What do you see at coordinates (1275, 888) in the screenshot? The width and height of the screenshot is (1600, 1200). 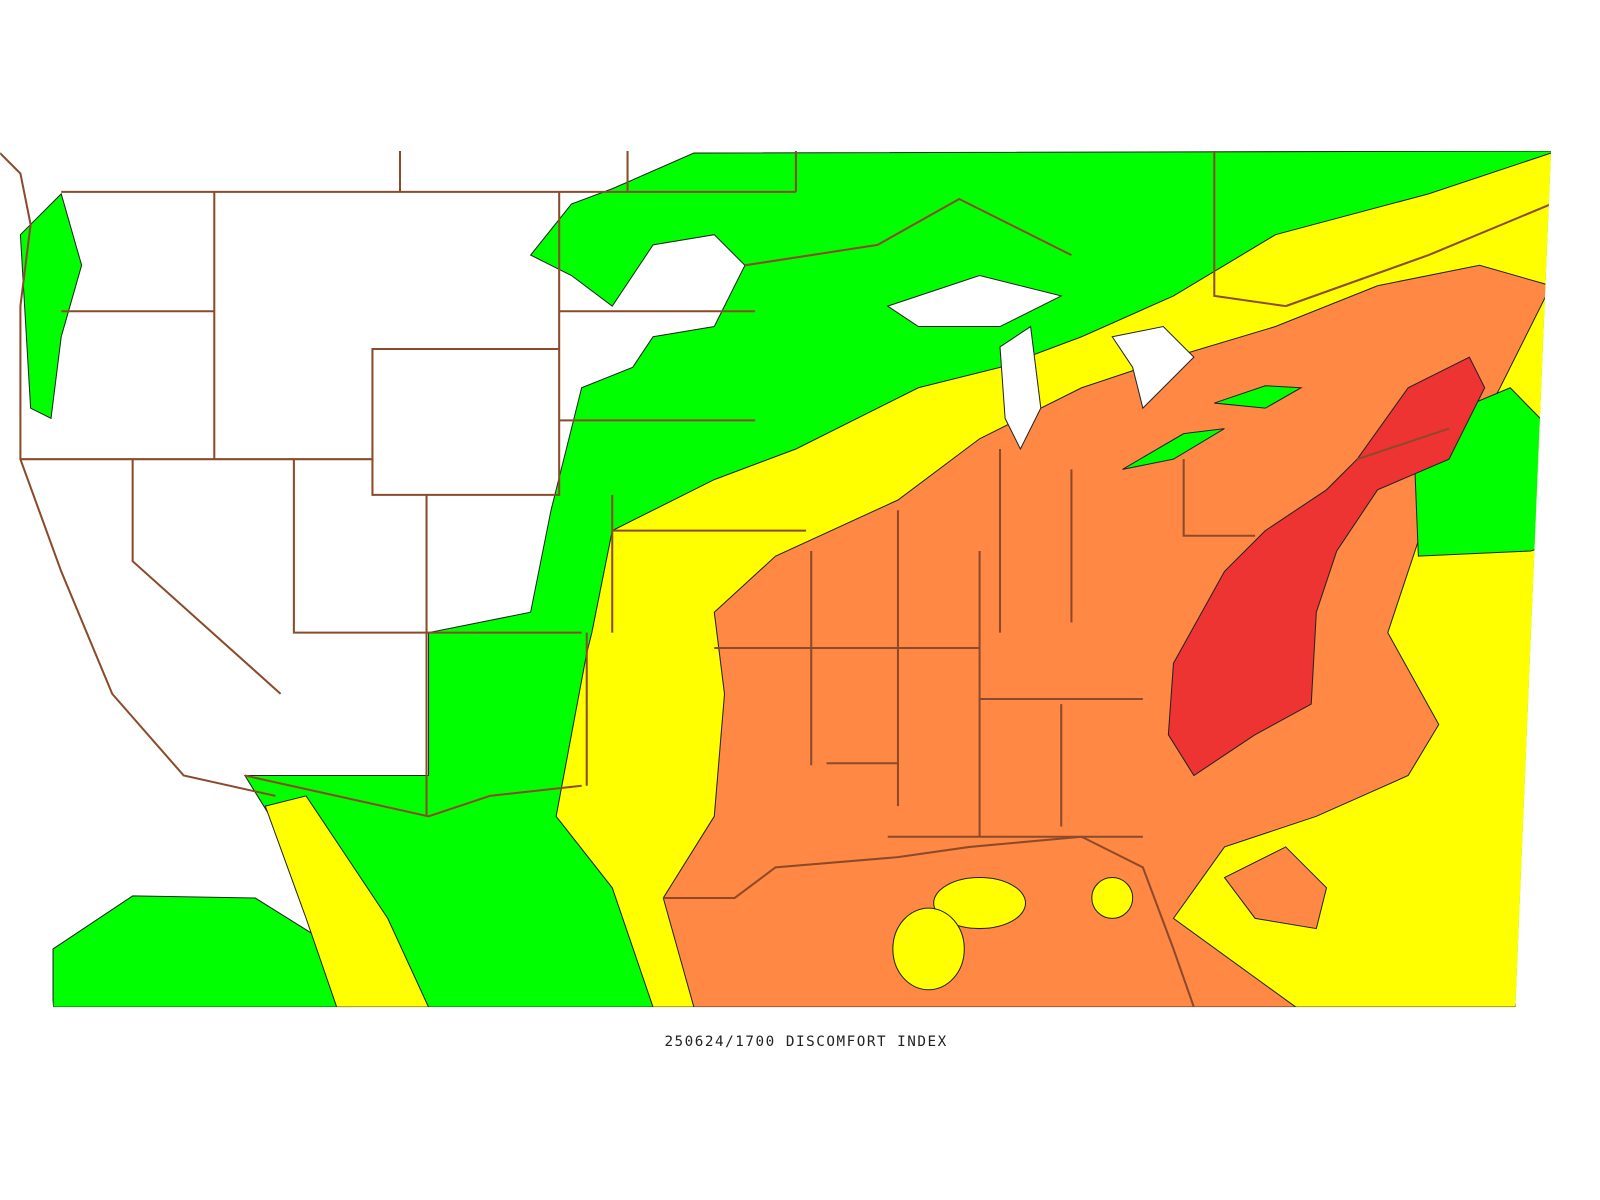 I see `orange-zone` at bounding box center [1275, 888].